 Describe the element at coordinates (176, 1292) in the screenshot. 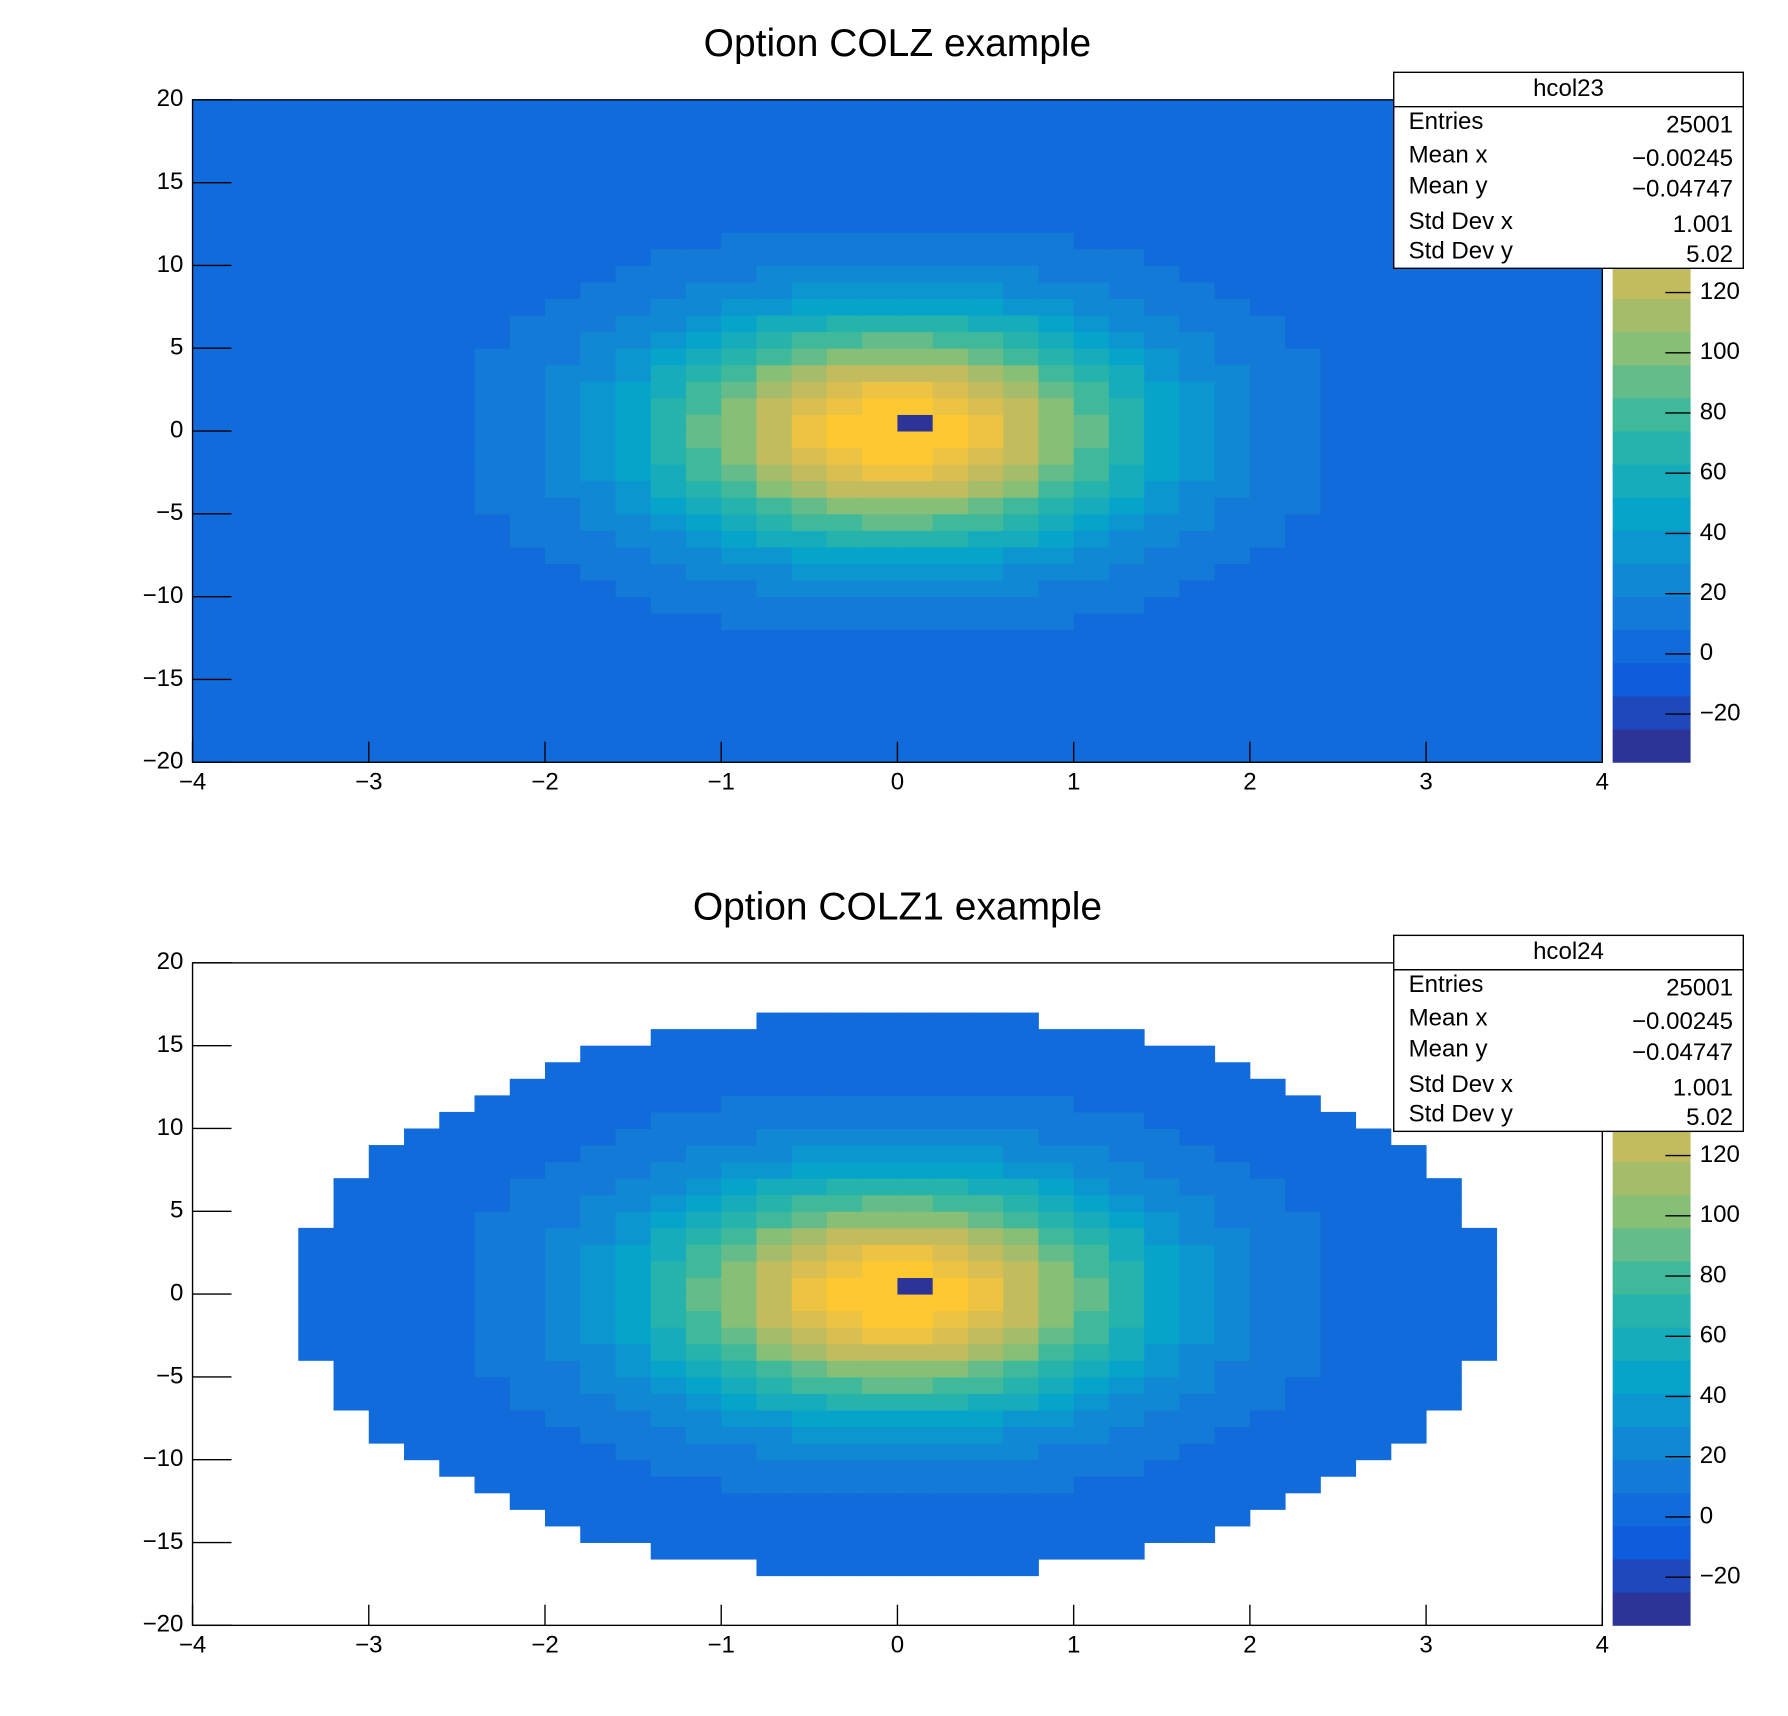

I see `y-tick-label: 0` at that location.